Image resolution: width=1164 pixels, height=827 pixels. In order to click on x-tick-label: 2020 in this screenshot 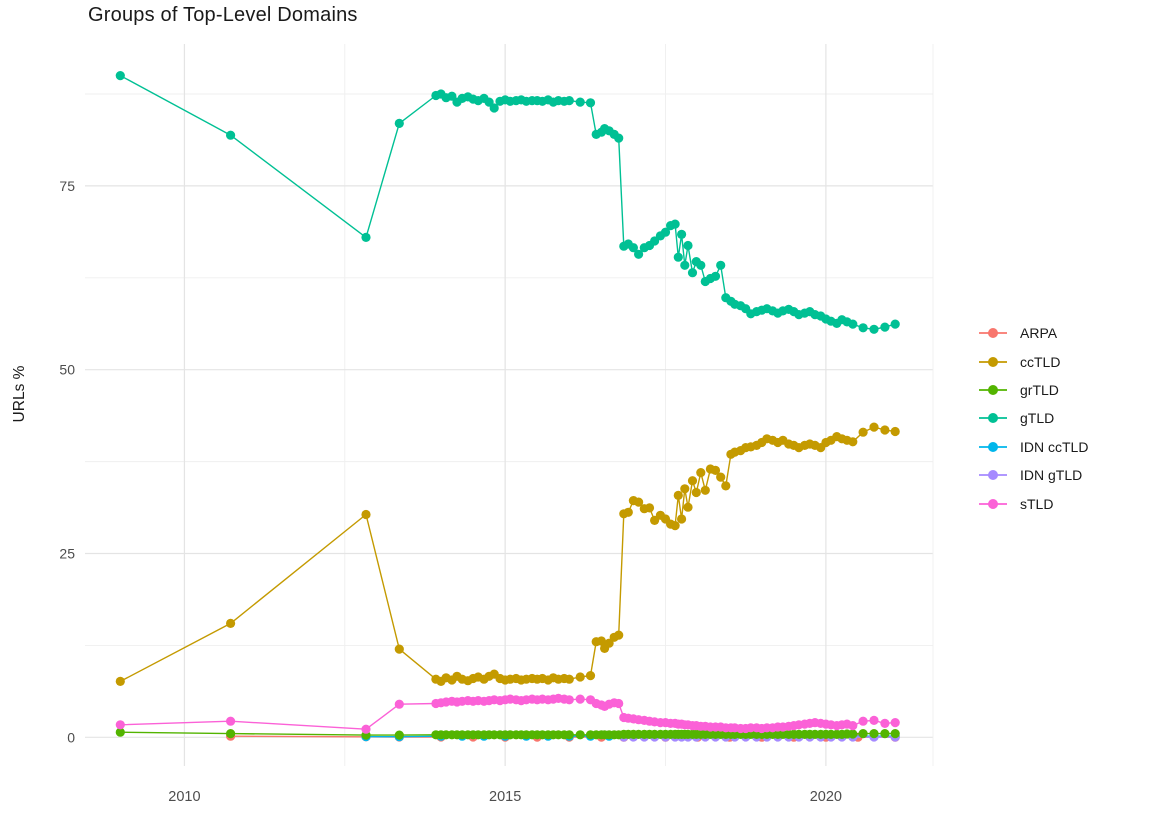, I will do `click(826, 797)`.